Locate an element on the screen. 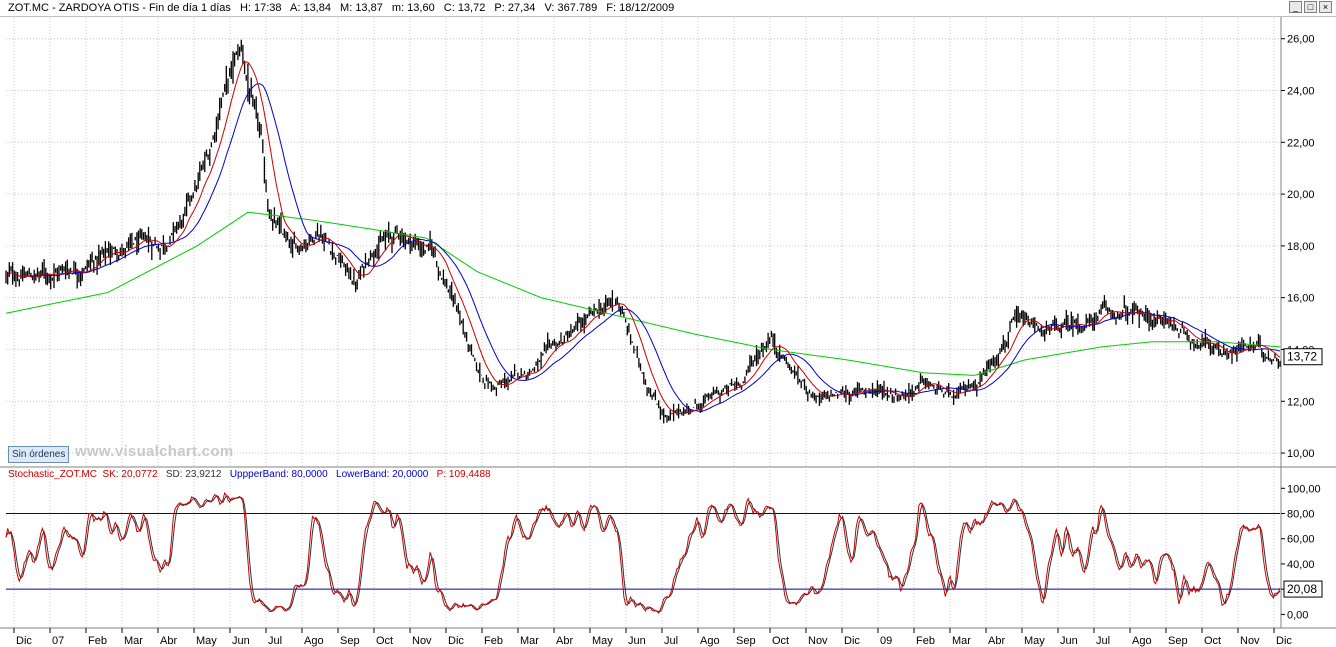 This screenshot has width=1336, height=647. title-stat: m: 13,60 is located at coordinates (411, 8).